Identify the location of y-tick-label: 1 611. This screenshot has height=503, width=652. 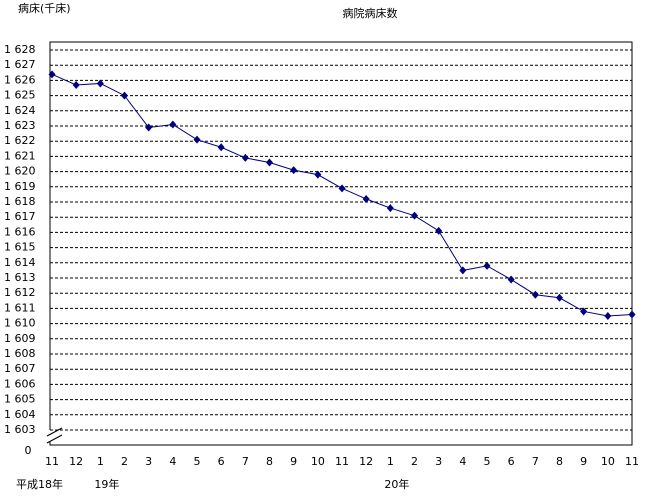
(20, 307).